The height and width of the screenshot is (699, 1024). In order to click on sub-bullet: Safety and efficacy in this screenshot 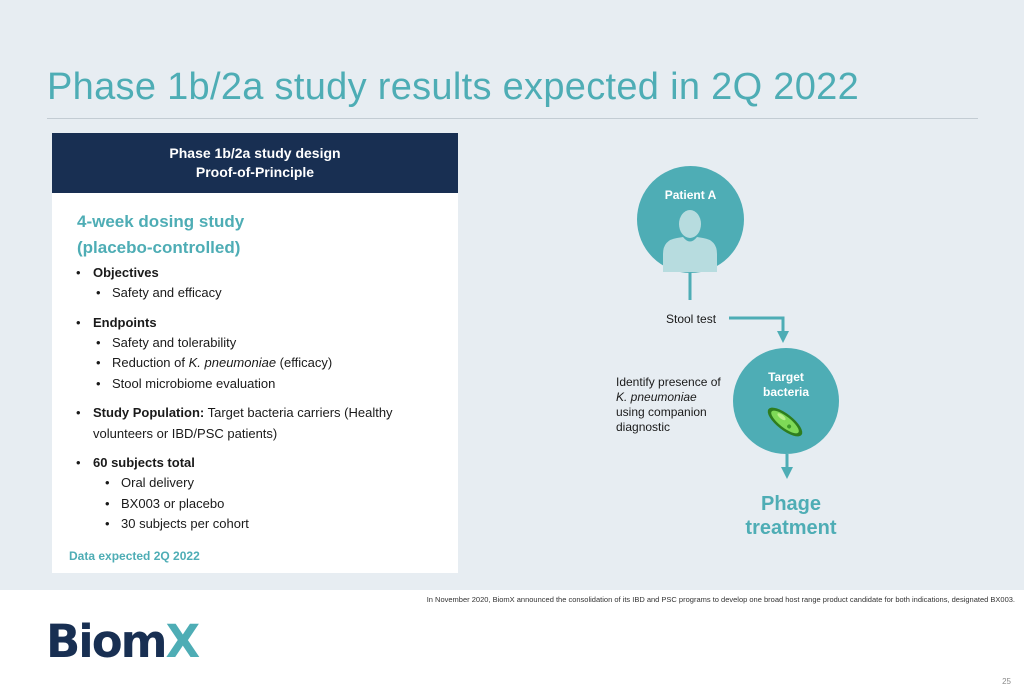, I will do `click(264, 293)`.